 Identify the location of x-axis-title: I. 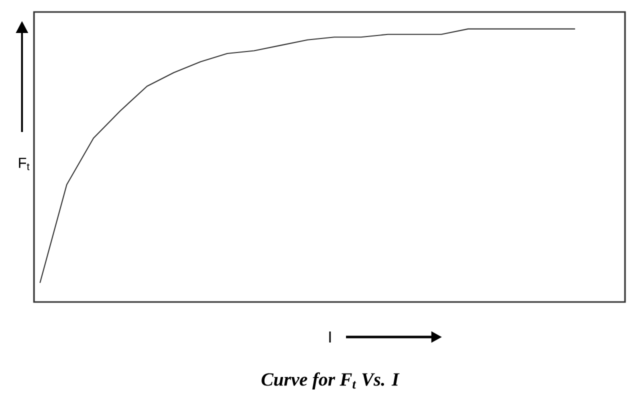
(330, 337).